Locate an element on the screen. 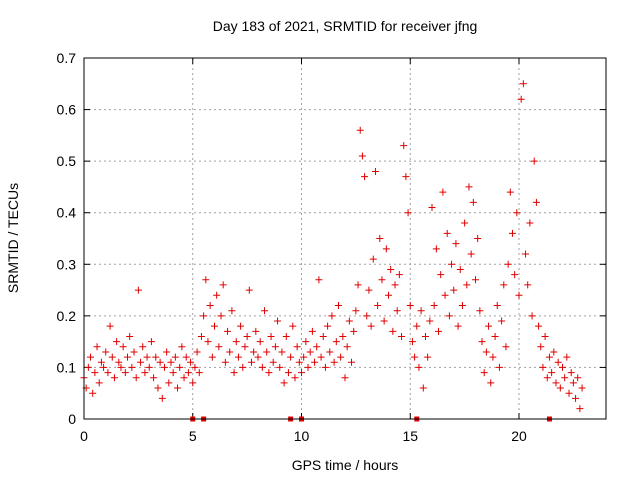 This screenshot has width=640, height=480. y-tick-label: 0.5 is located at coordinates (67, 161).